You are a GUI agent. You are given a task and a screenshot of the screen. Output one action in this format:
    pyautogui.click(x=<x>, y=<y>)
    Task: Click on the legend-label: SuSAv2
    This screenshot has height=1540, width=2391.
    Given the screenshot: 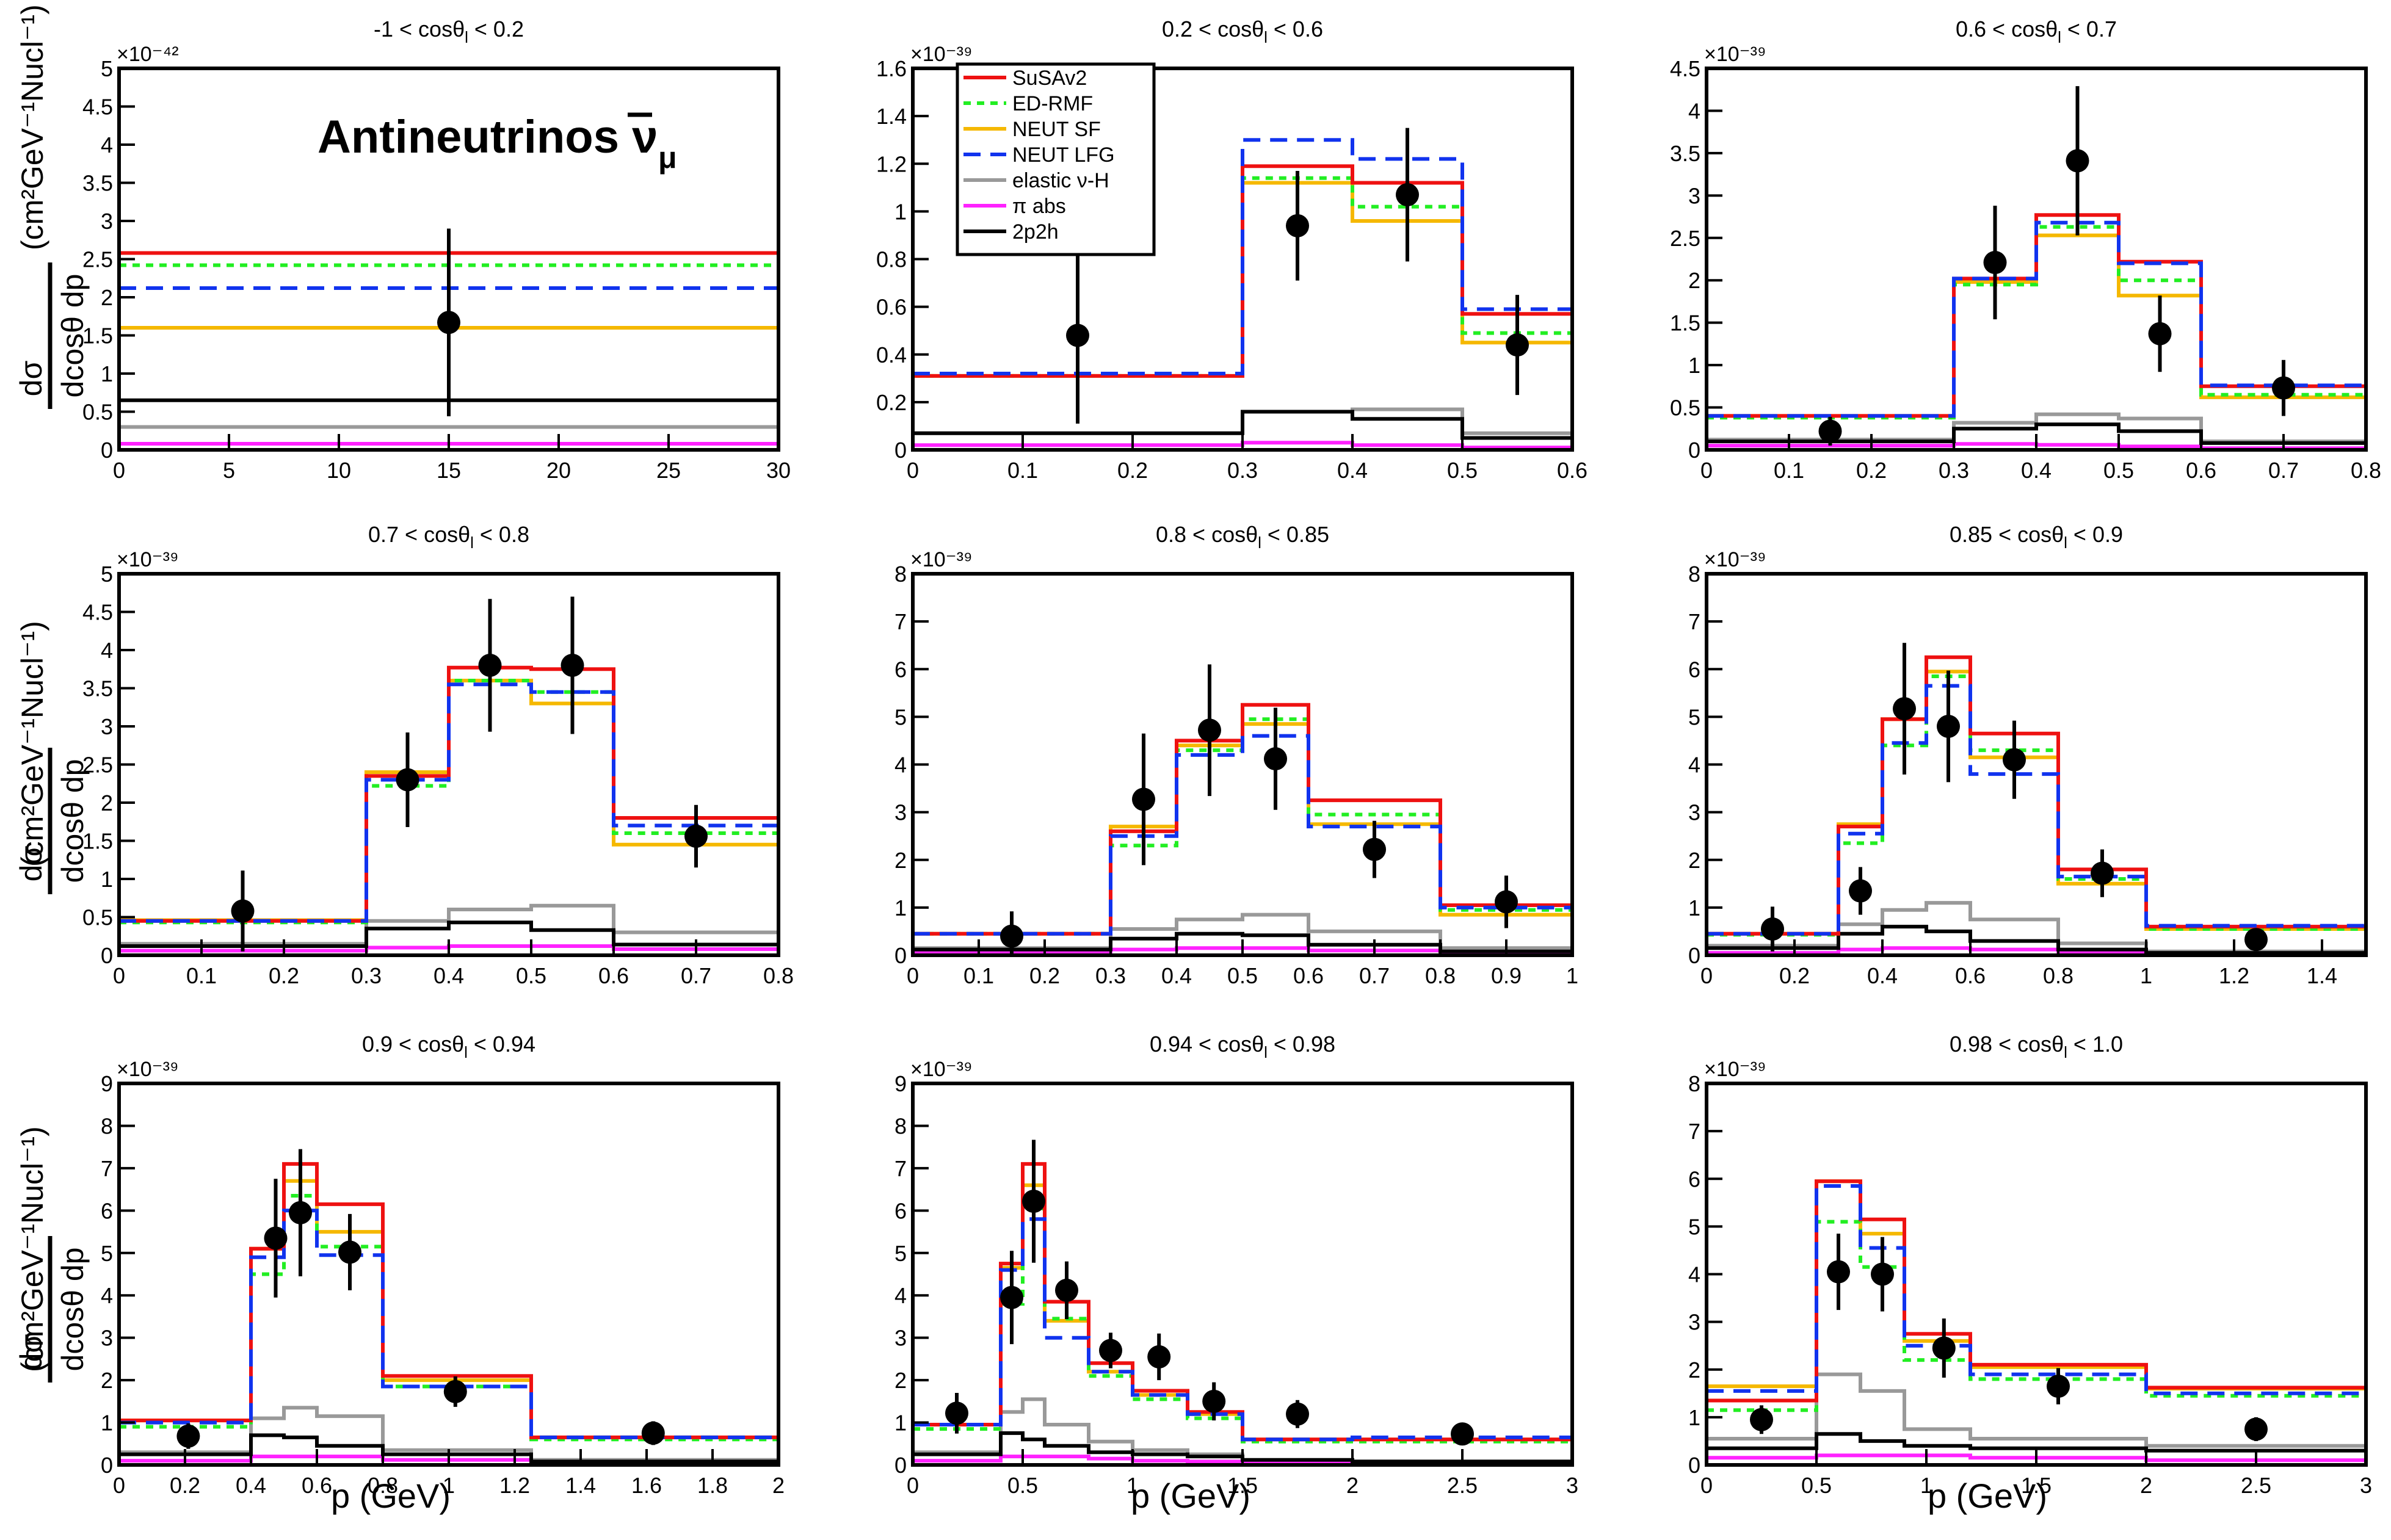 What is the action you would take?
    pyautogui.click(x=1049, y=78)
    